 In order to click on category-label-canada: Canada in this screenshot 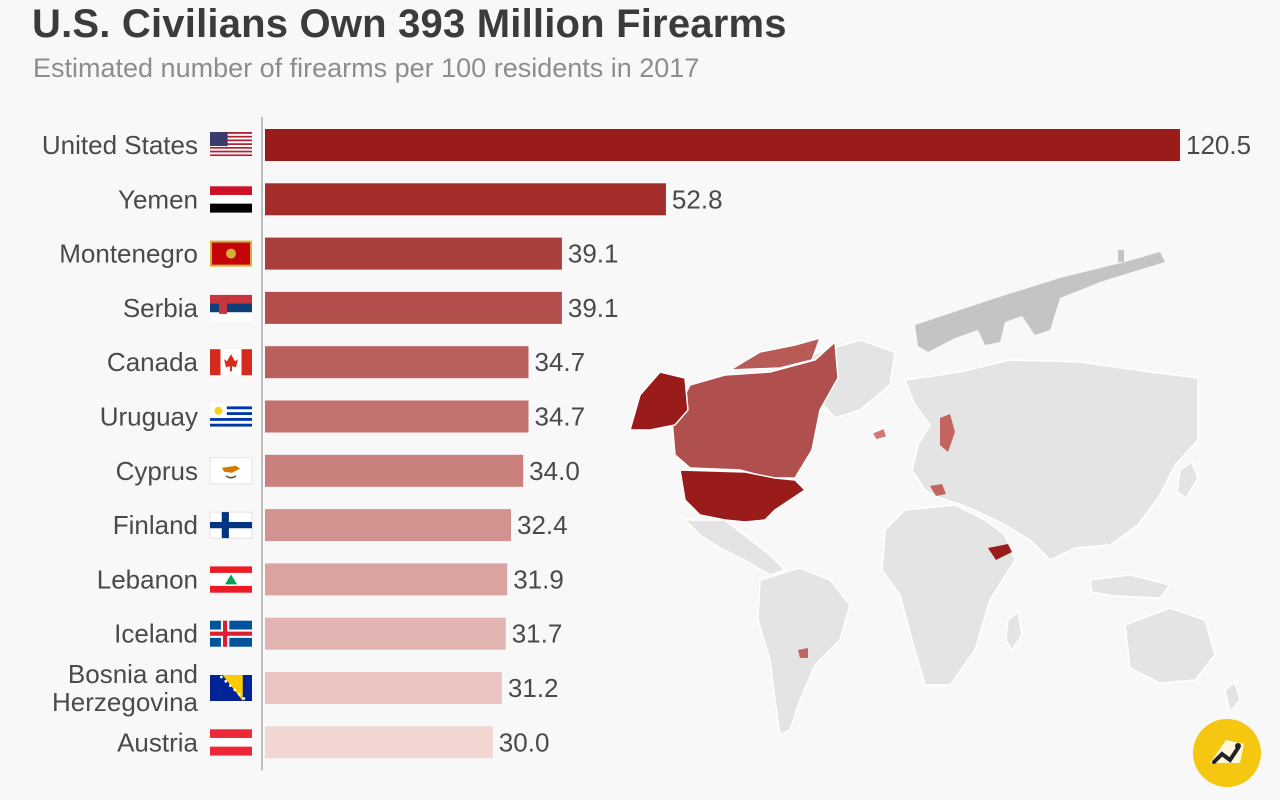, I will do `click(153, 362)`.